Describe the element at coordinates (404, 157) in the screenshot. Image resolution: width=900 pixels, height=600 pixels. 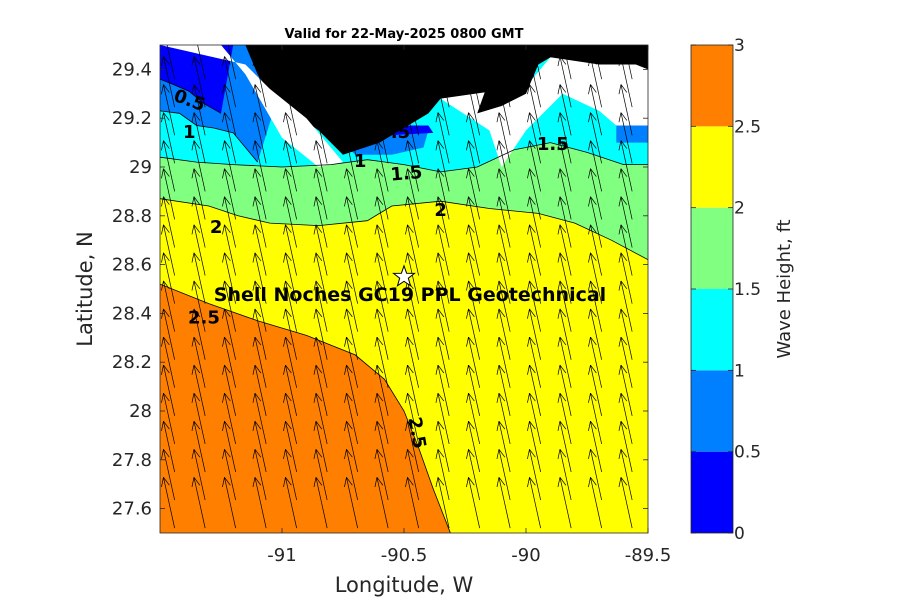
I see `contour-line-1.5` at that location.